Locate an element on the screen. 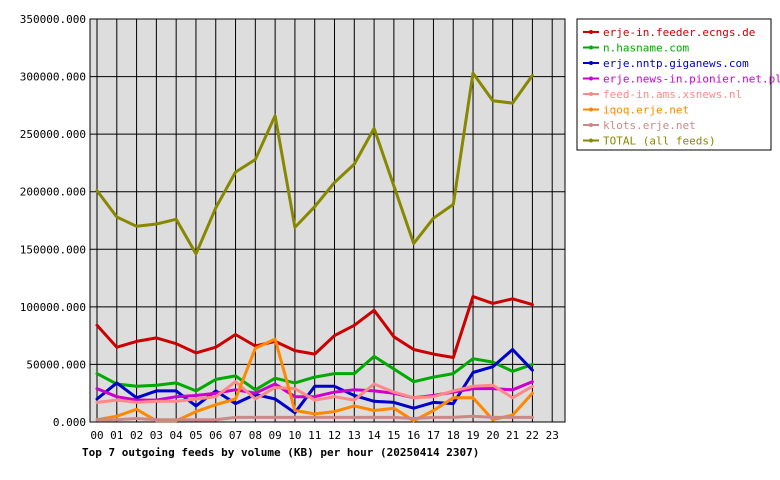 Image resolution: width=780 pixels, height=480 pixels. legend-label: TOTAL (all feeds) is located at coordinates (659, 141).